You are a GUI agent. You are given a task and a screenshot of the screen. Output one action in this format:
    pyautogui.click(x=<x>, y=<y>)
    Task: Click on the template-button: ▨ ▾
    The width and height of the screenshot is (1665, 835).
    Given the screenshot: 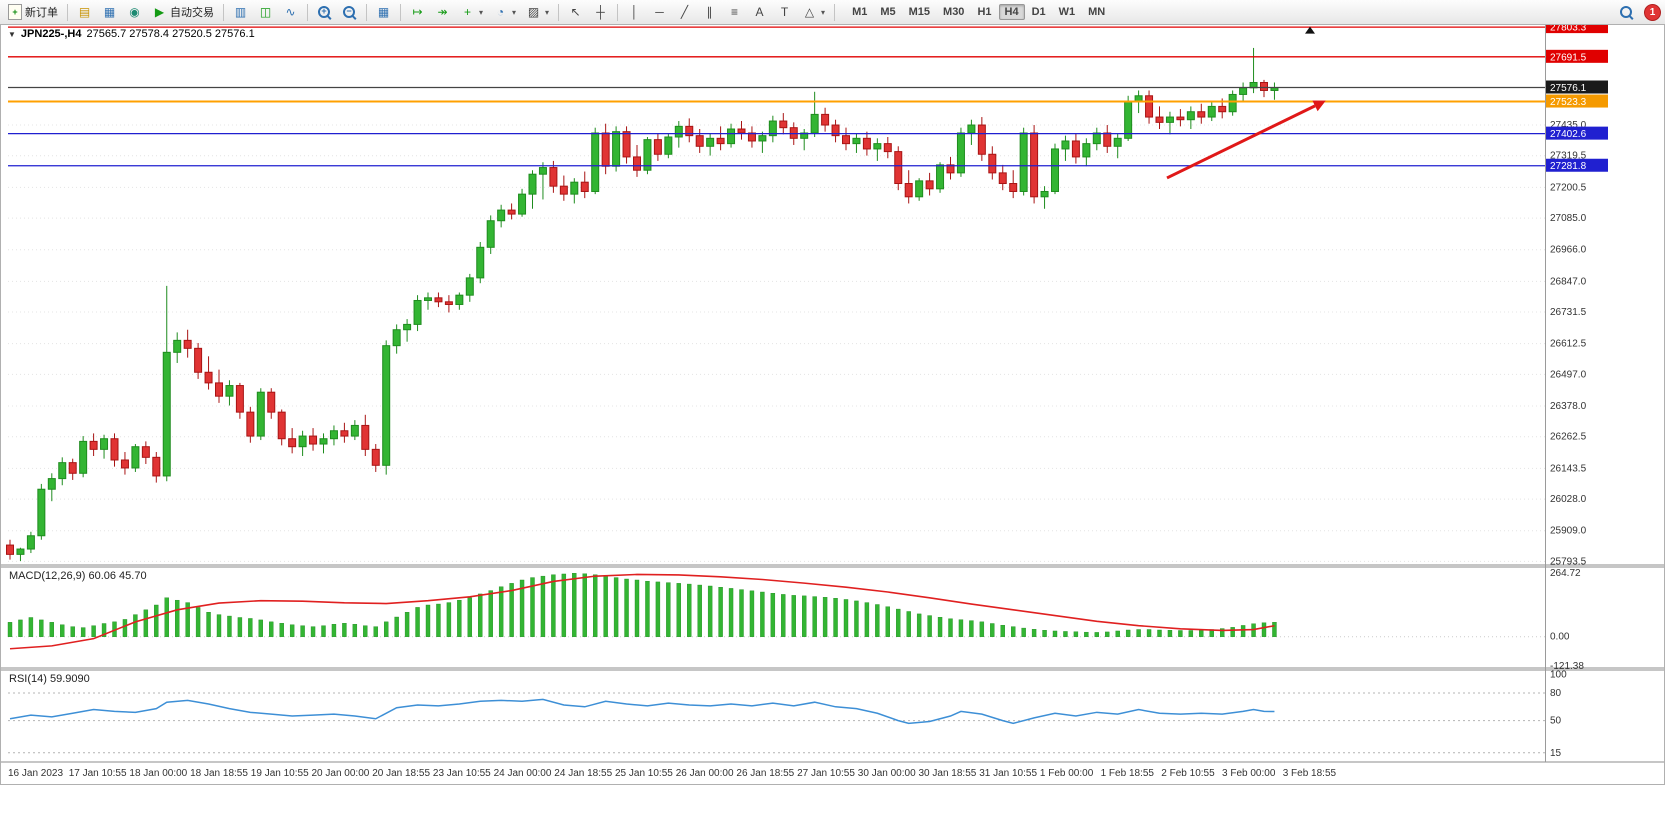 What is the action you would take?
    pyautogui.click(x=537, y=12)
    